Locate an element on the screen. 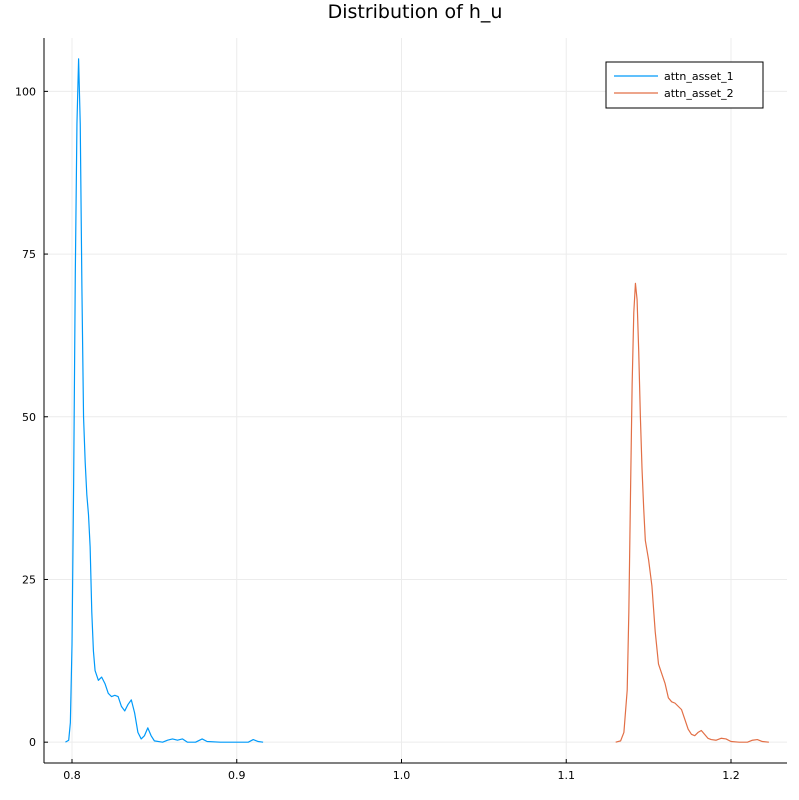  y-tick-label: 25 is located at coordinates (29, 579).